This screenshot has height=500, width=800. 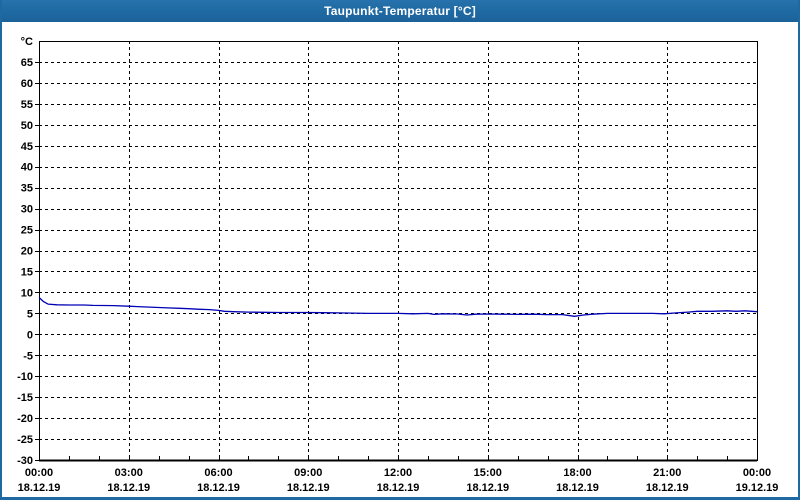 What do you see at coordinates (27, 147) in the screenshot?
I see `y-tick-label: 45` at bounding box center [27, 147].